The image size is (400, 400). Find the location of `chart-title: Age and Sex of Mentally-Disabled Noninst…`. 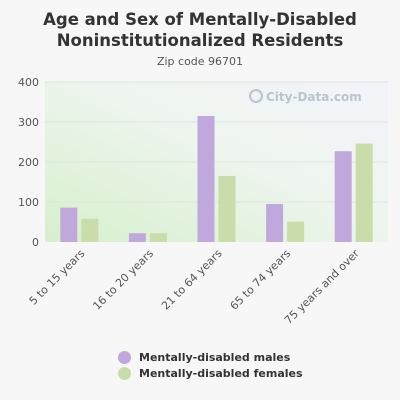

chart-title: Age and Sex of Mentally-Disabled Noninst… is located at coordinates (200, 30).